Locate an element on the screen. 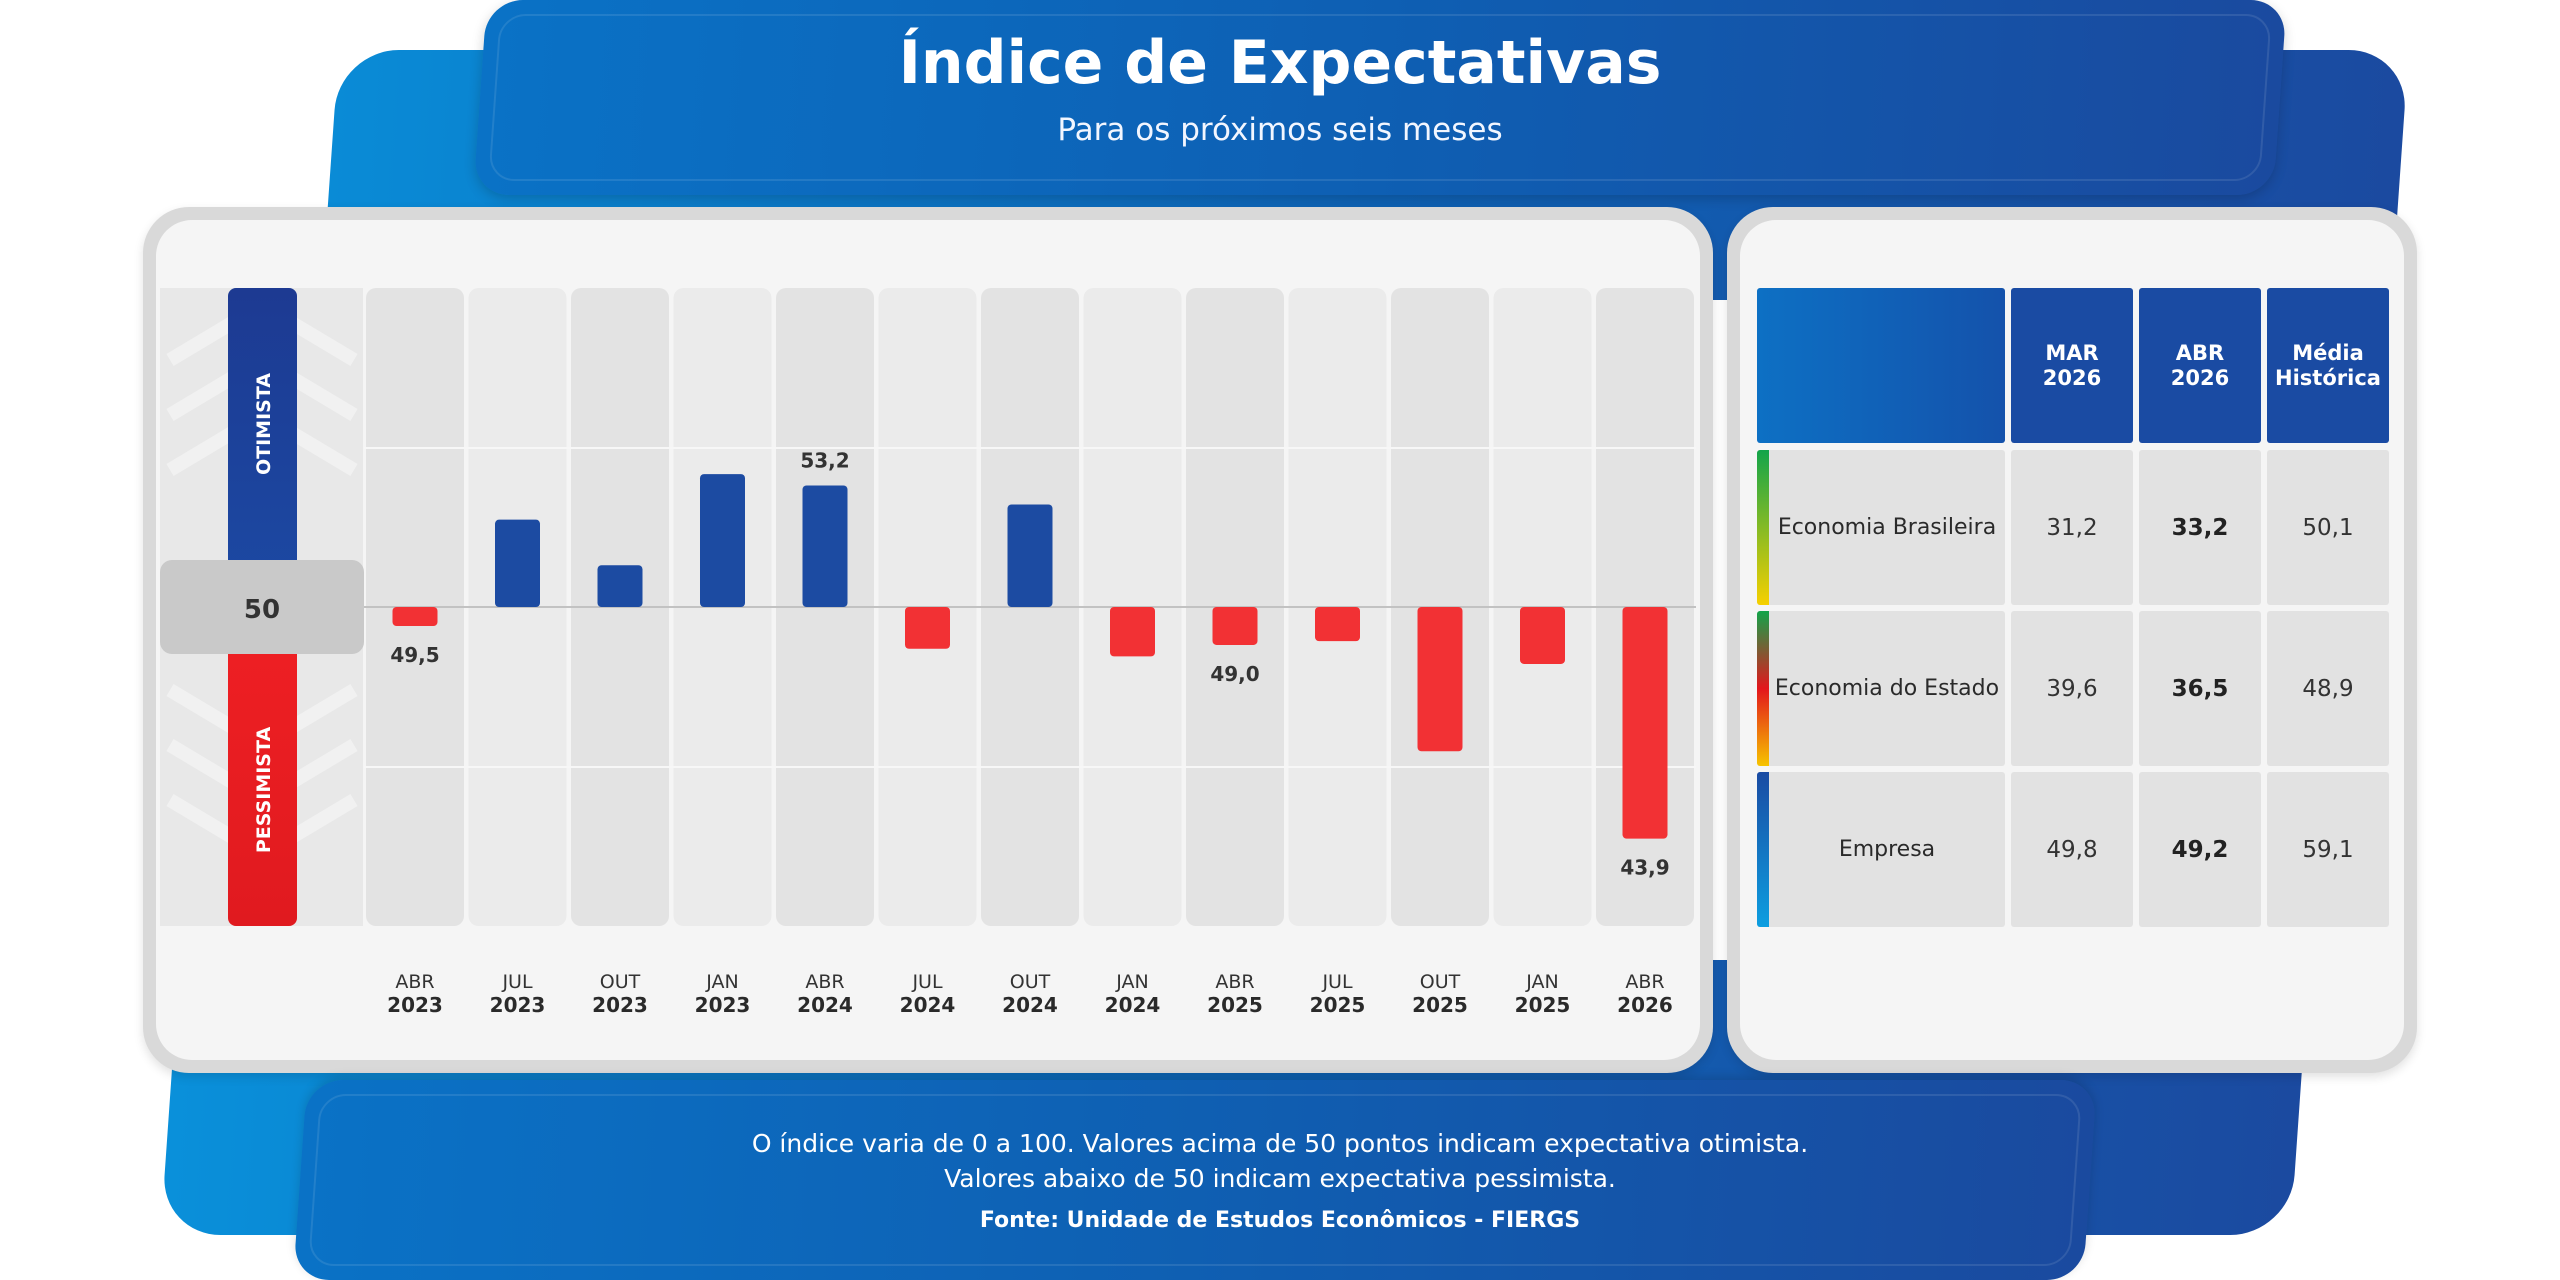 The width and height of the screenshot is (2560, 1280). table-value-cell: 48,9 is located at coordinates (2328, 688).